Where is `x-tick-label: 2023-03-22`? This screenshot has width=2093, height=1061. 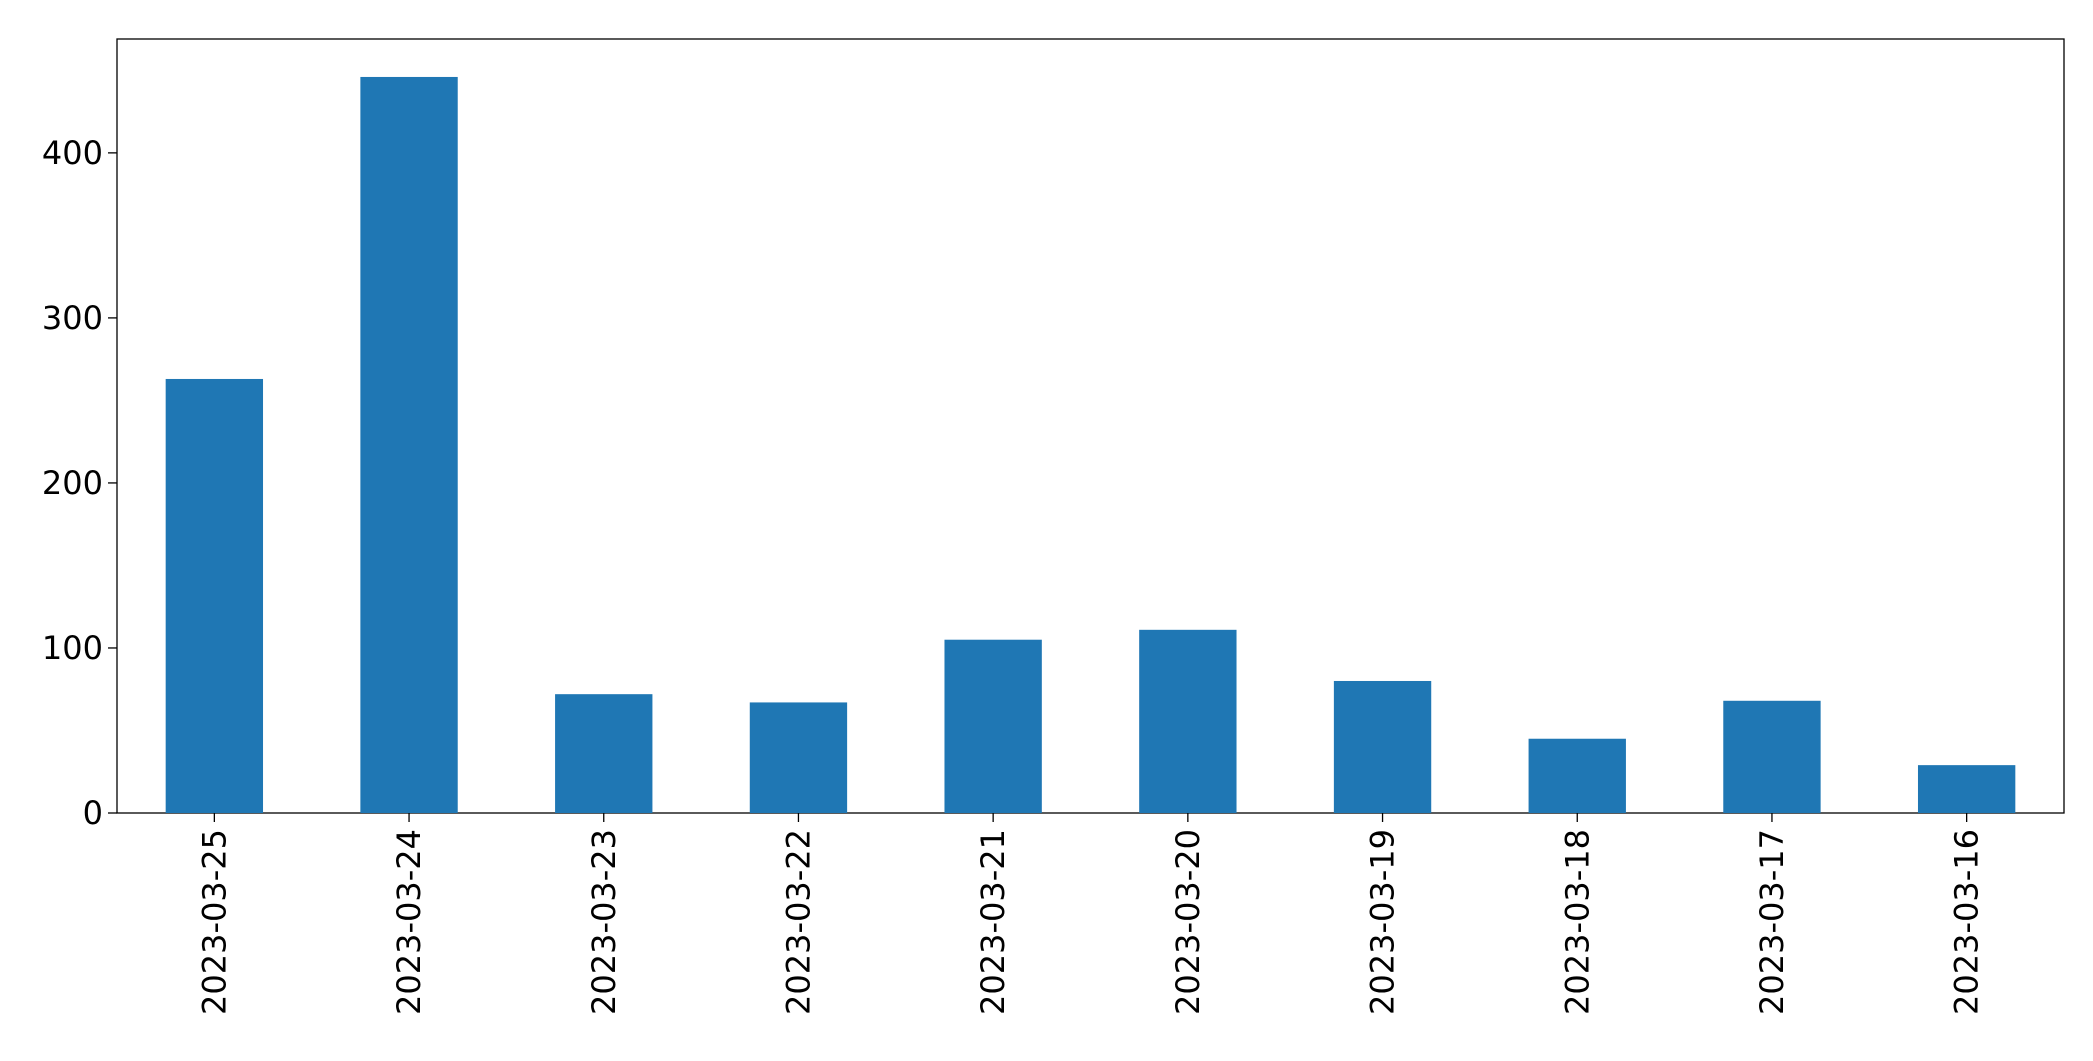
x-tick-label: 2023-03-22 is located at coordinates (798, 922).